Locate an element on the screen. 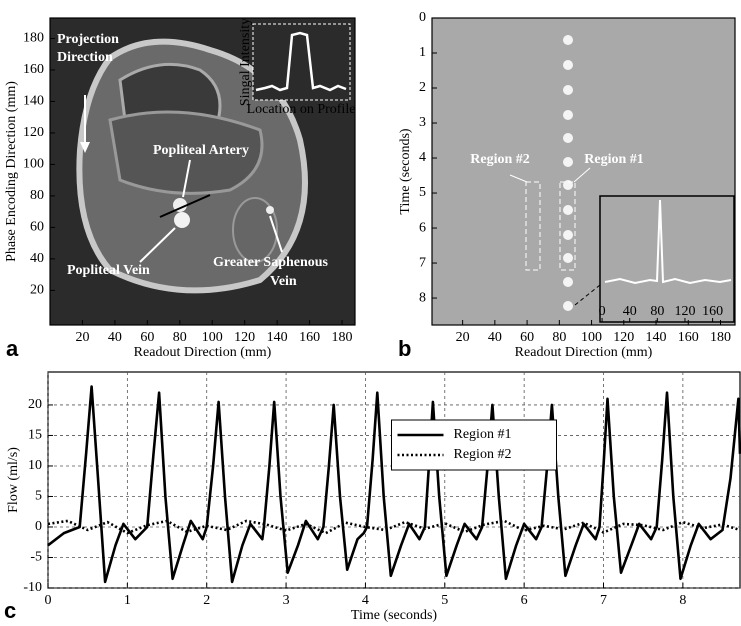 The height and width of the screenshot is (626, 741). inset-pointer is located at coordinates (587, 295).